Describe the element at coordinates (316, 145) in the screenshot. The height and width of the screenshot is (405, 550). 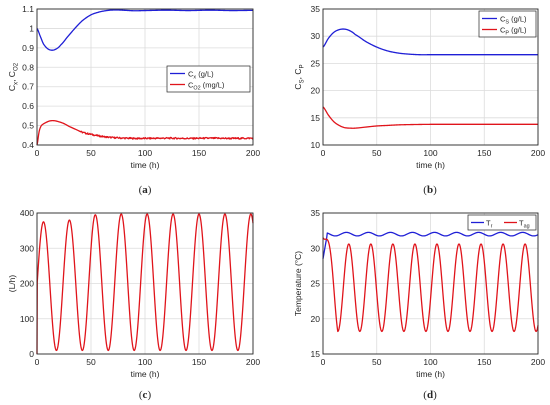
I see `y-tick-label: 10` at that location.